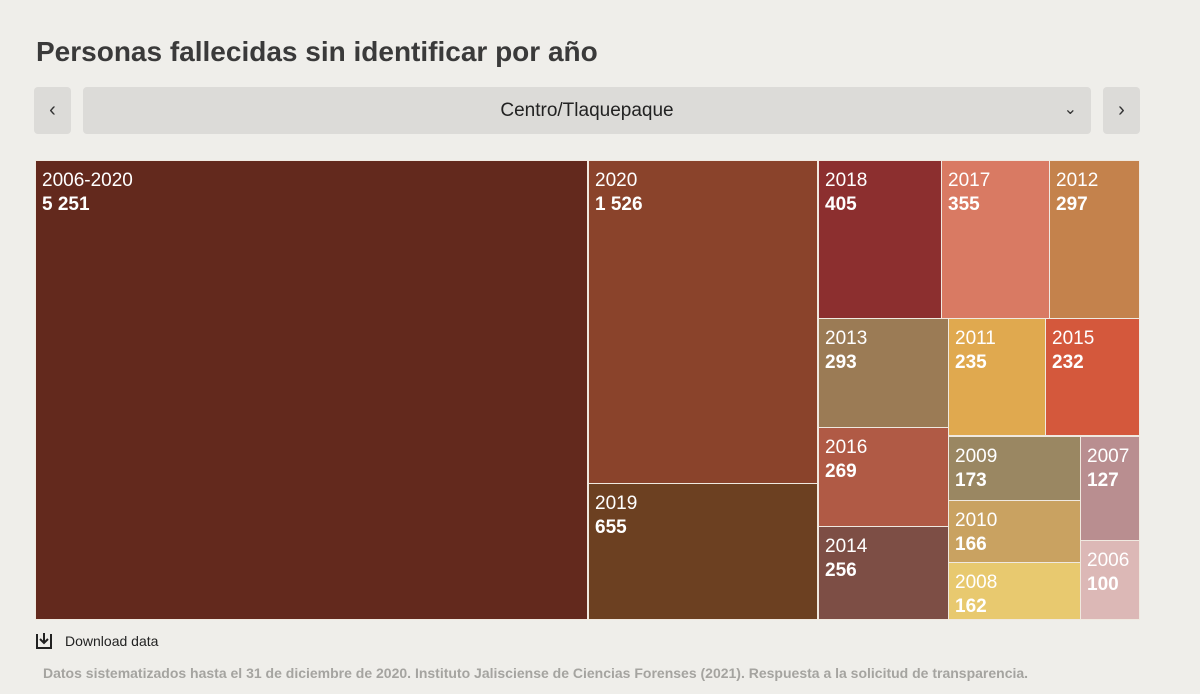 This screenshot has height=694, width=1200. I want to click on download-label: Download data, so click(112, 641).